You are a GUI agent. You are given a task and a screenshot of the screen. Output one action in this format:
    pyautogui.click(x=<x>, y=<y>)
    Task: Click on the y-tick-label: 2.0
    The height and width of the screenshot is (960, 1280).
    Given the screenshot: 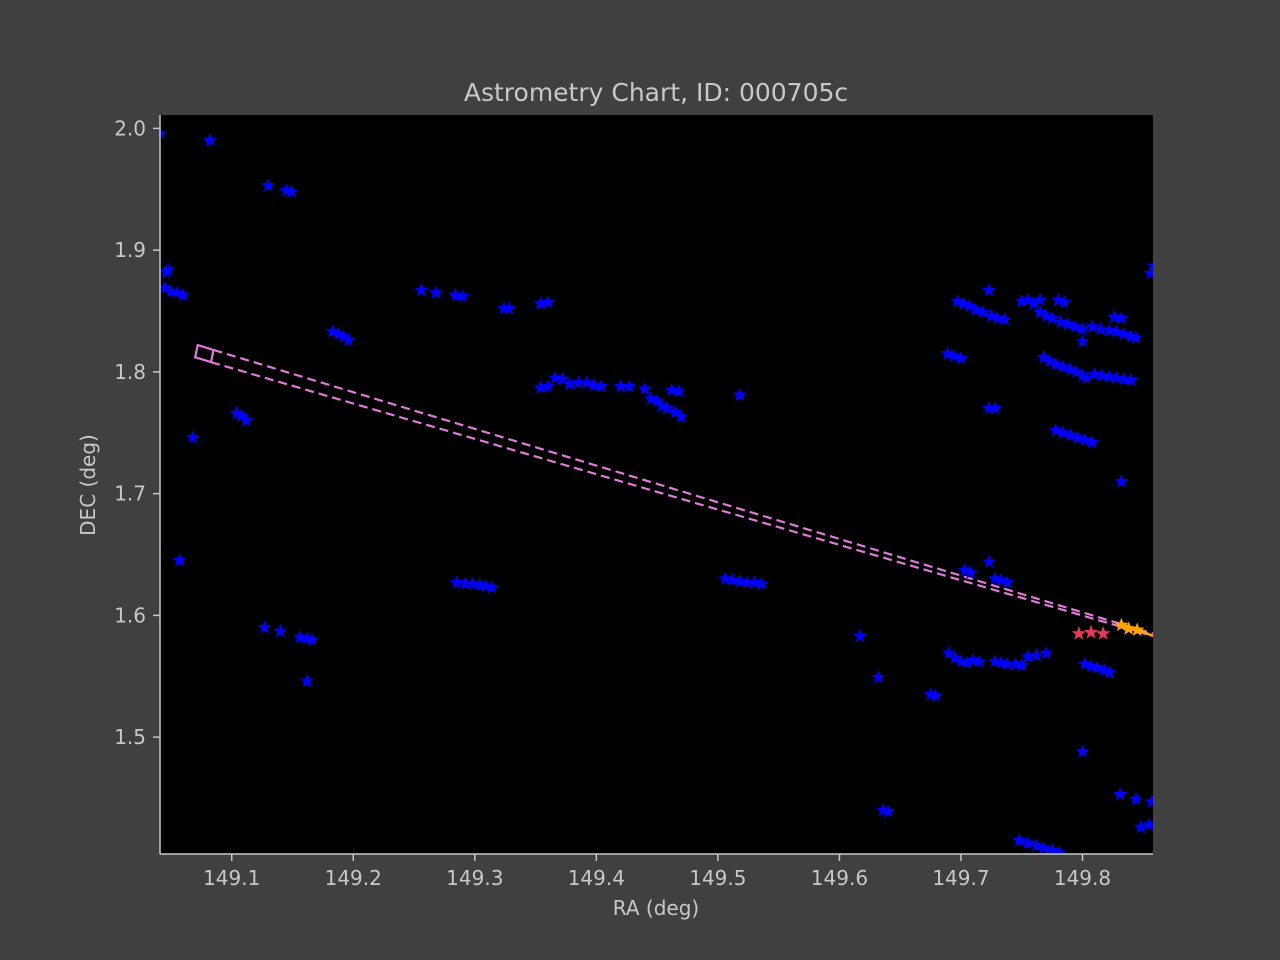 What is the action you would take?
    pyautogui.click(x=130, y=128)
    